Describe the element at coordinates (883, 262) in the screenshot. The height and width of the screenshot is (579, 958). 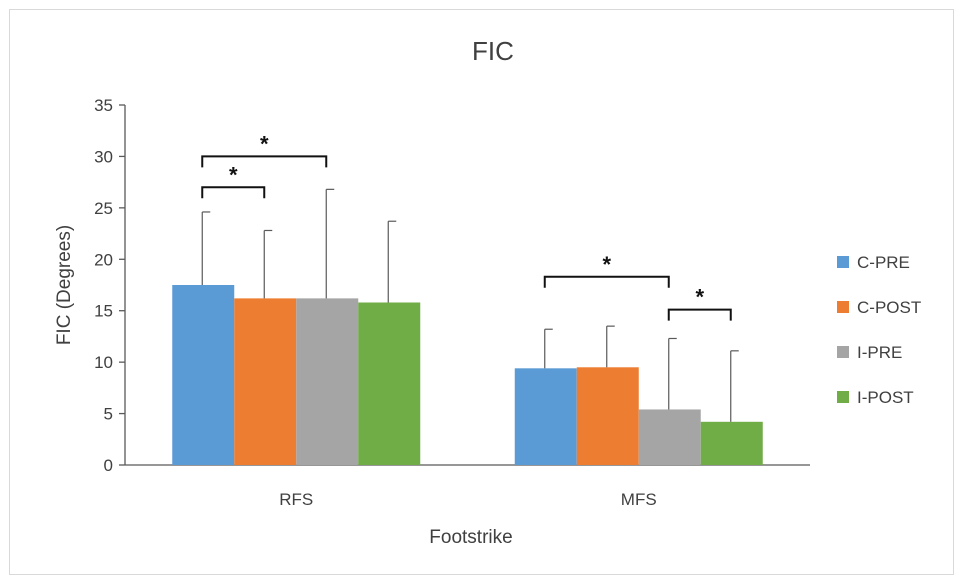
I see `legend-label: C-PRE` at that location.